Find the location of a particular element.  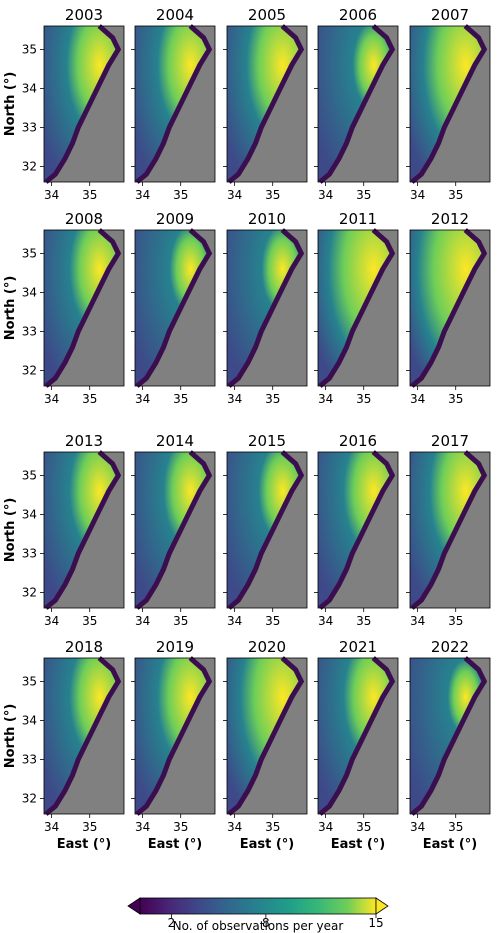

panel-title: 2009 is located at coordinates (175, 219).